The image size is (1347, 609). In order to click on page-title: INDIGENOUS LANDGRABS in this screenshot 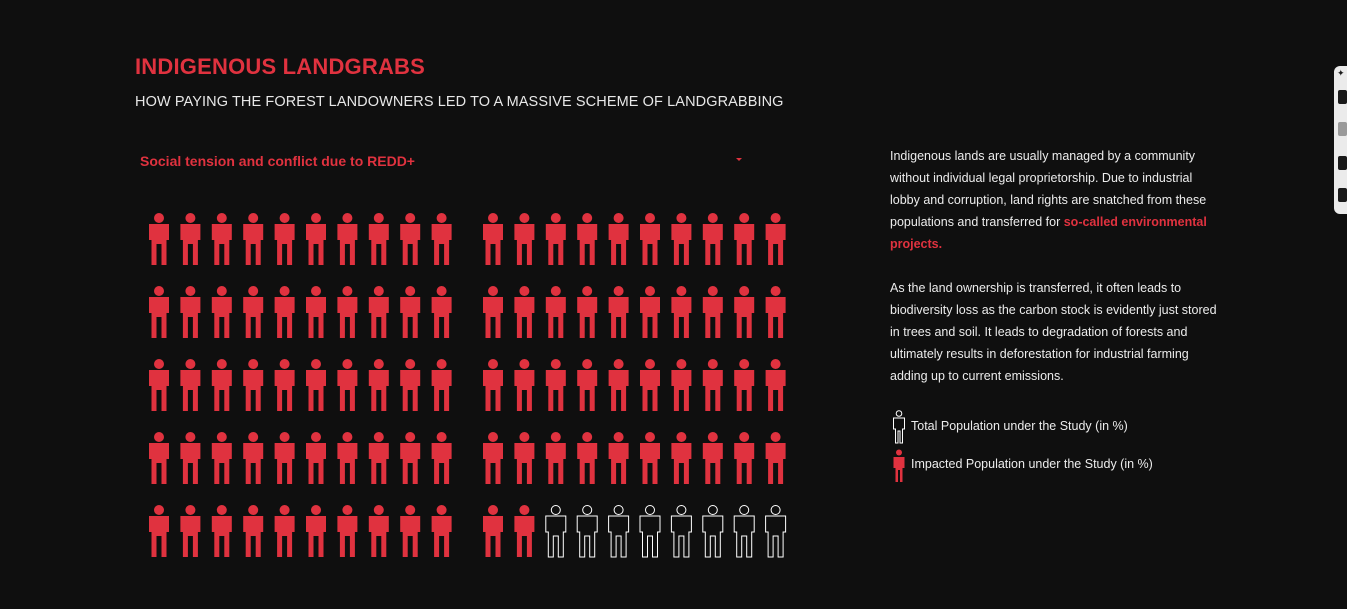, I will do `click(280, 66)`.